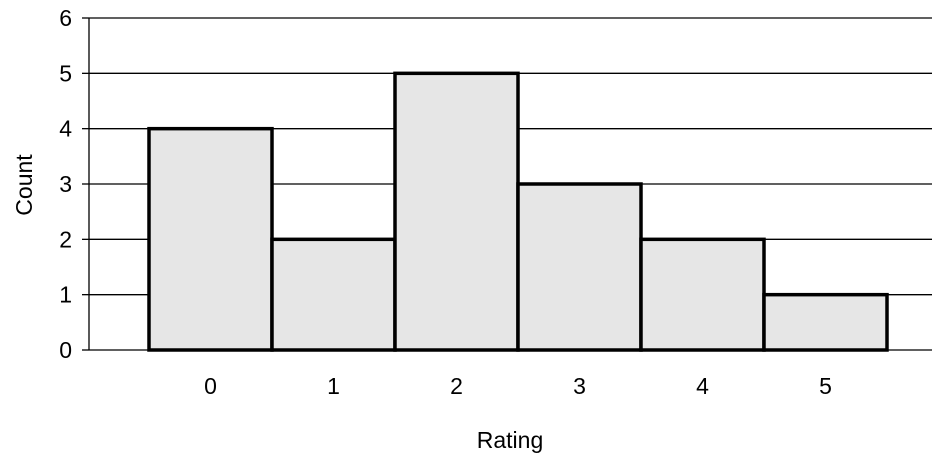 This screenshot has height=453, width=932. I want to click on x-tick-label: 5, so click(825, 386).